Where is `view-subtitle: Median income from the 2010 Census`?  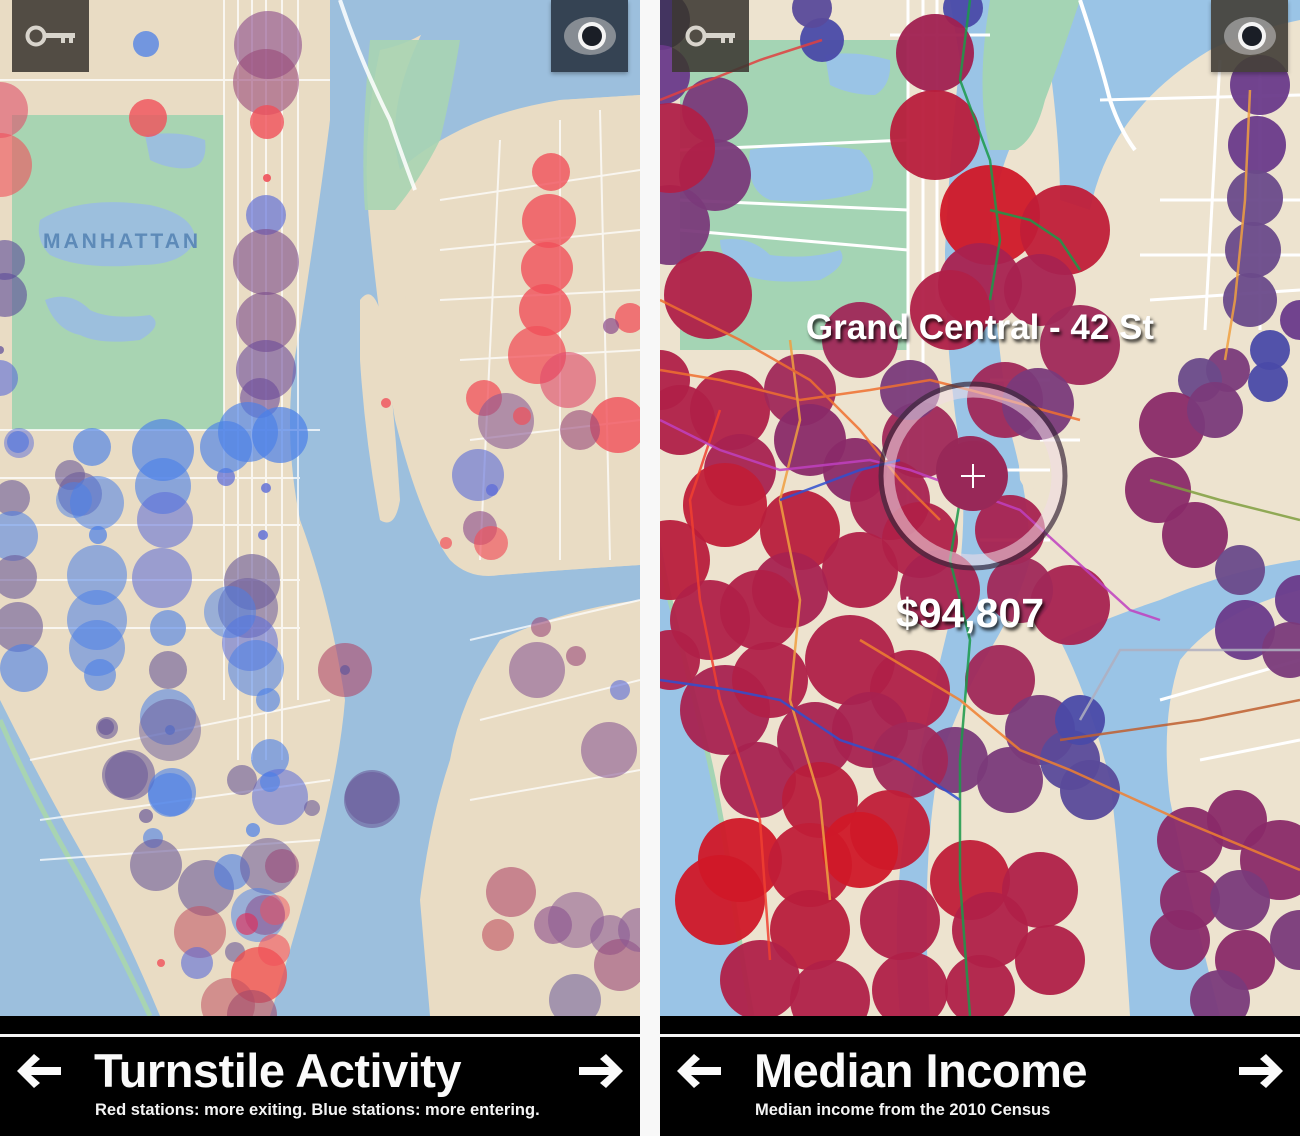
view-subtitle: Median income from the 2010 Census is located at coordinates (903, 1110).